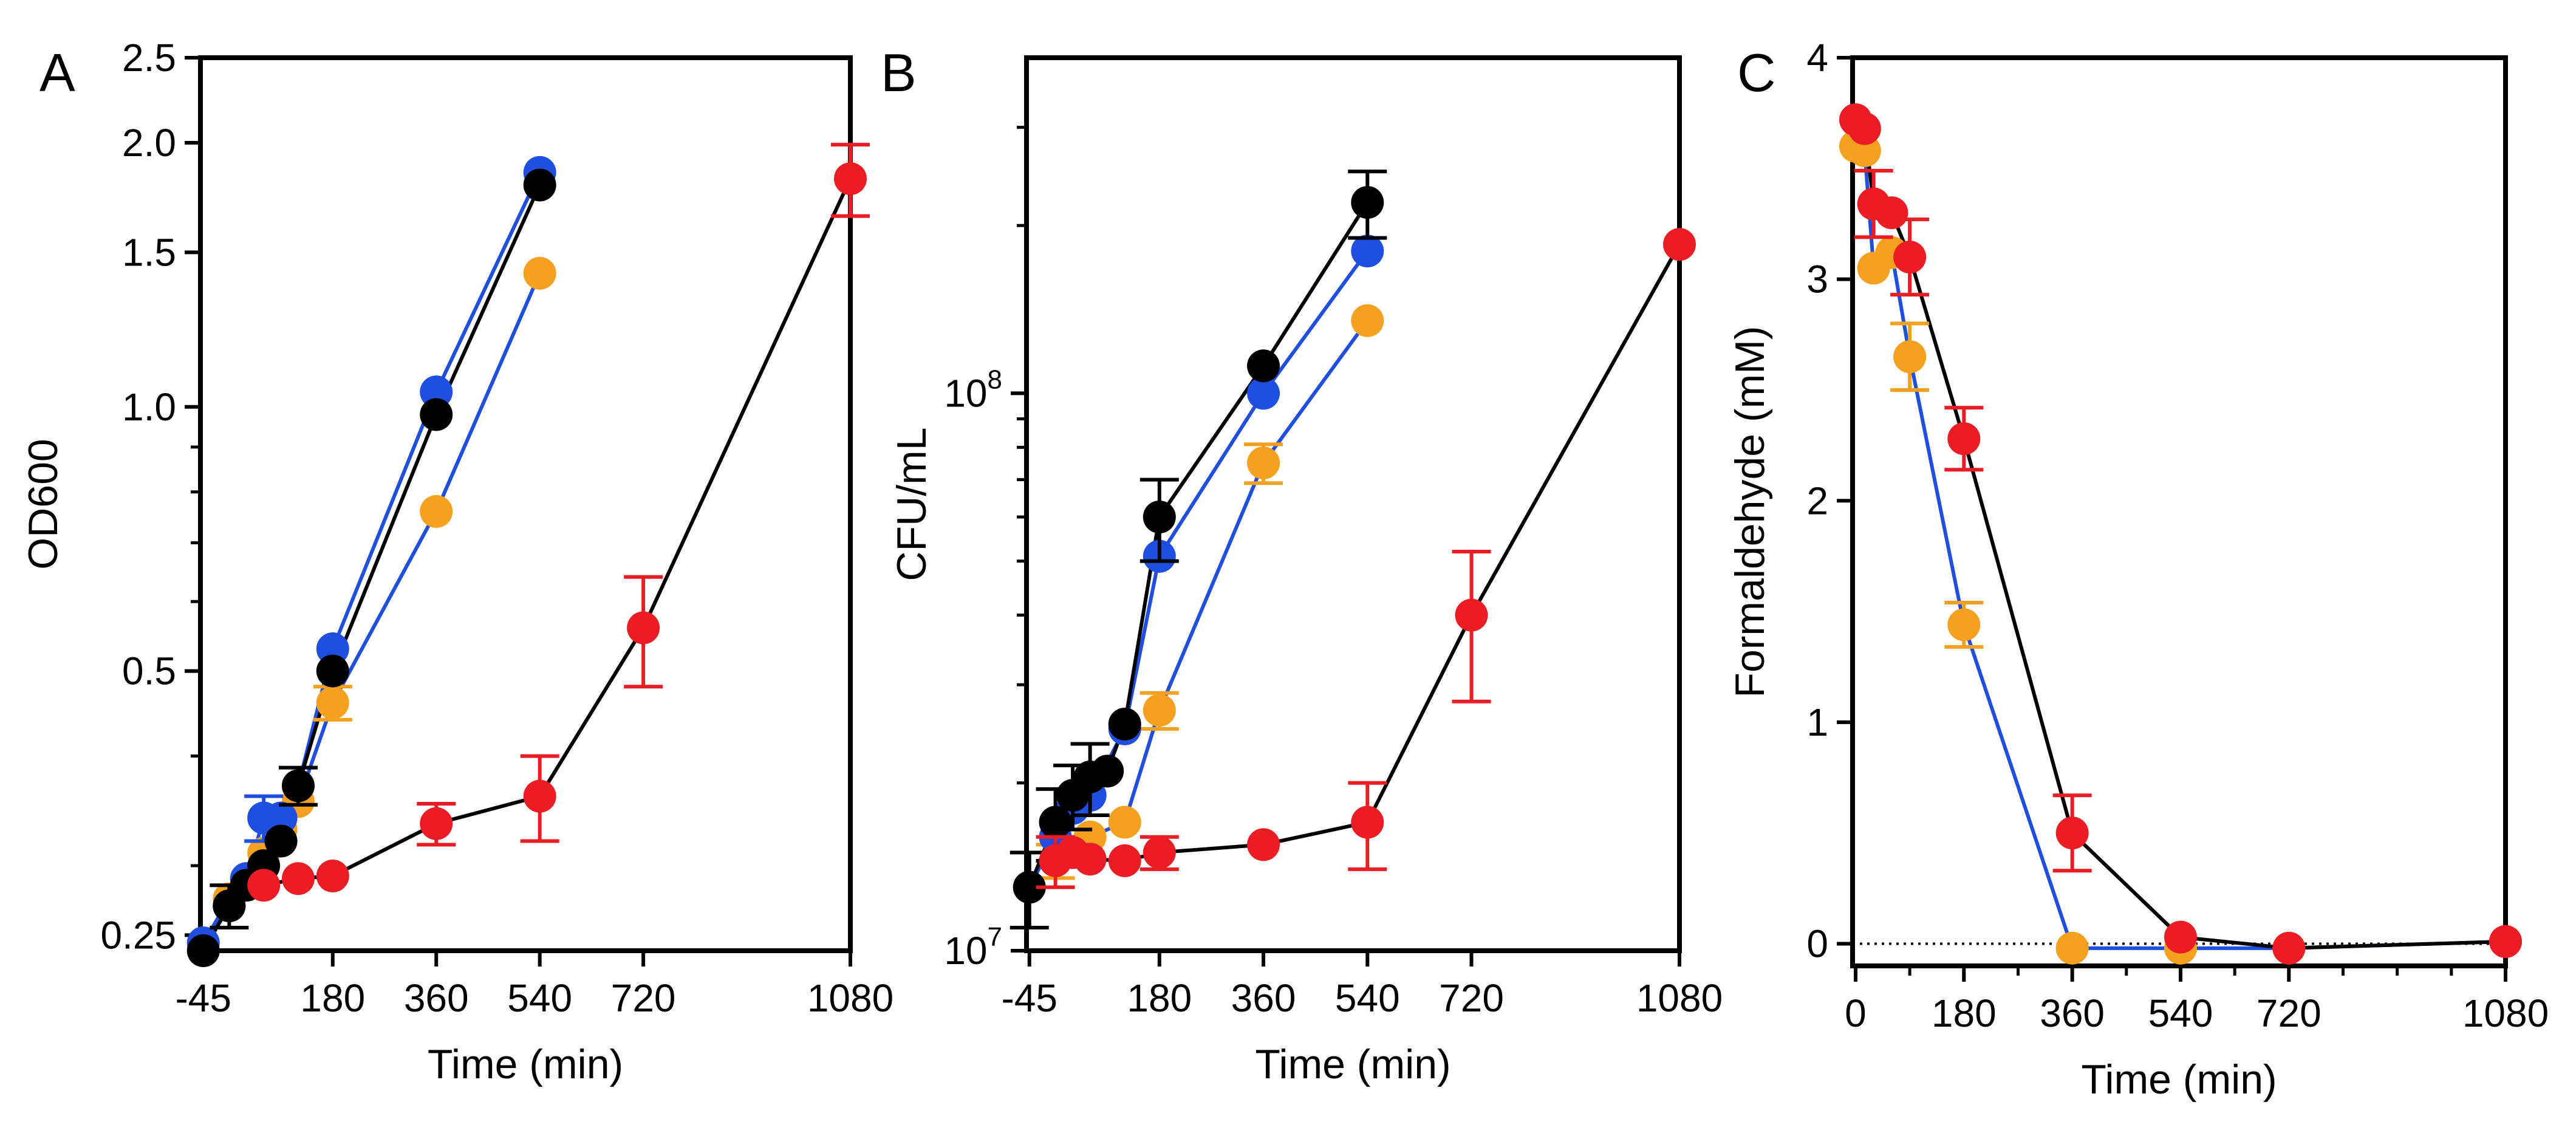 The height and width of the screenshot is (1136, 2576). I want to click on y-axis-title: Formaldehyde (mM), so click(1750, 511).